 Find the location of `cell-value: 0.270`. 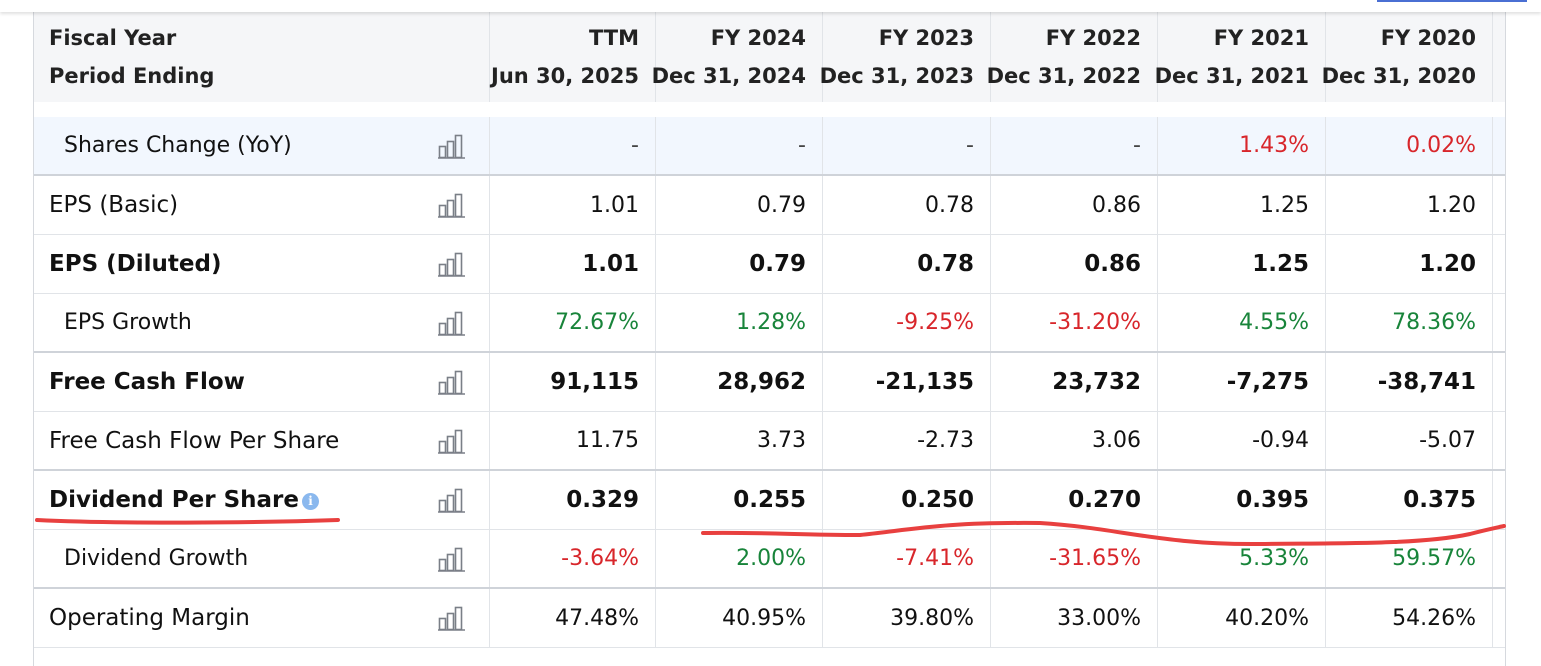

cell-value: 0.270 is located at coordinates (1104, 500).